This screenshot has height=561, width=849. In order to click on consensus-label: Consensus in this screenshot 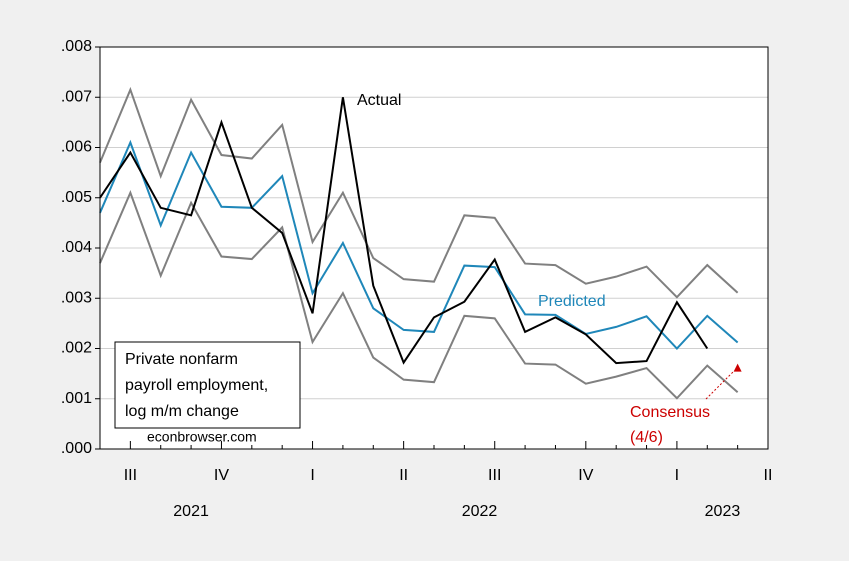, I will do `click(670, 412)`.